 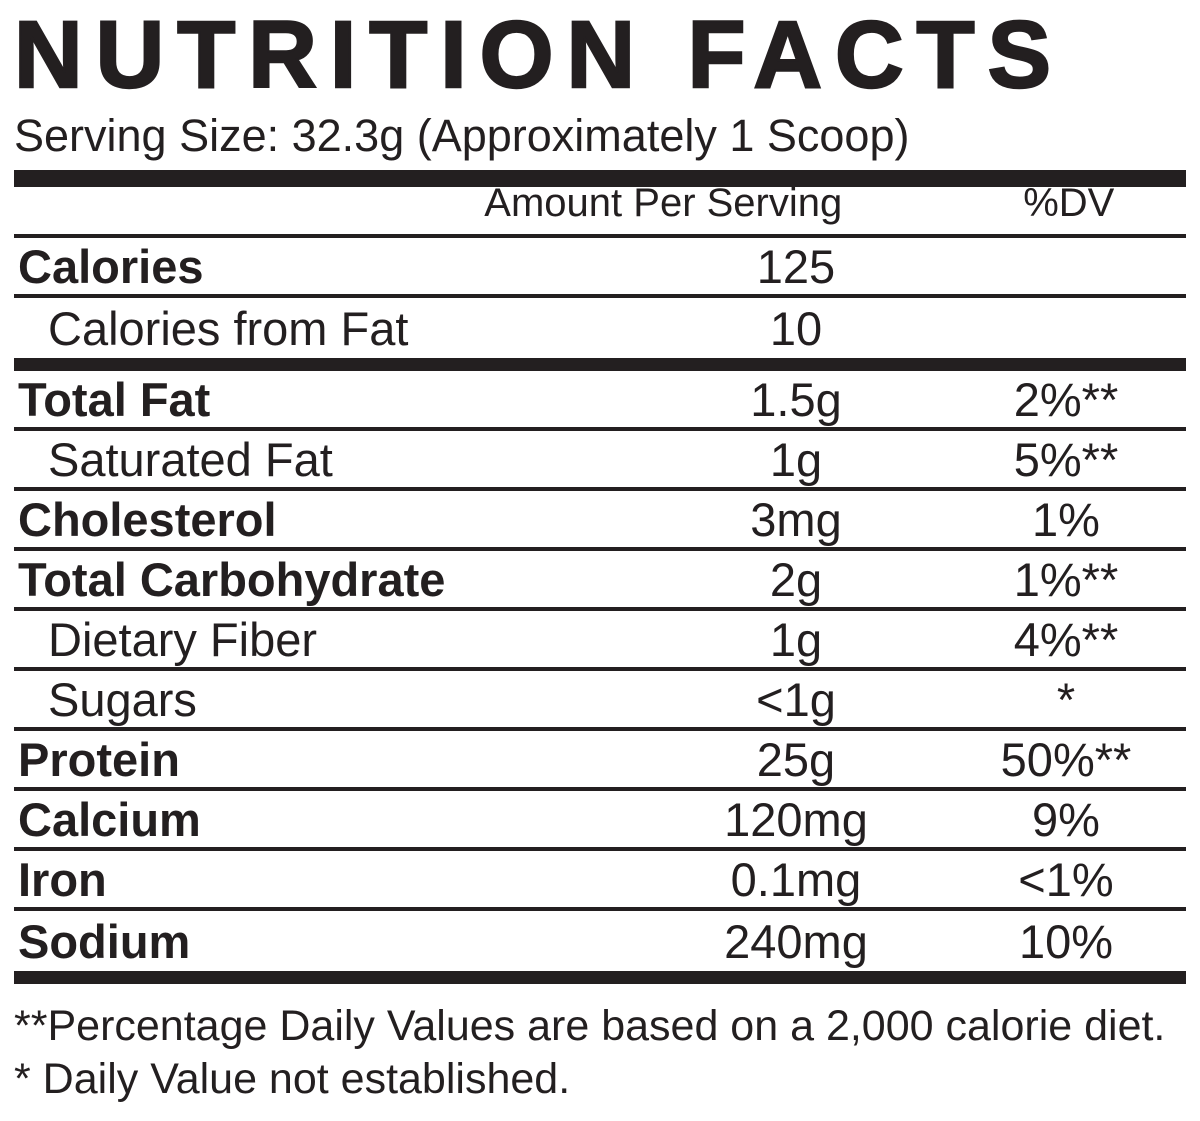 What do you see at coordinates (796, 941) in the screenshot?
I see `nutrient-amount: 240mg` at bounding box center [796, 941].